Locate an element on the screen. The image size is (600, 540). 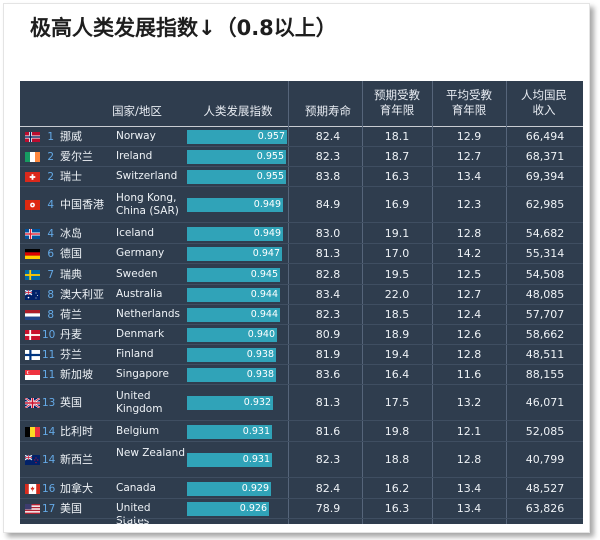
life-expectancy-value: 82.8 is located at coordinates (328, 274).